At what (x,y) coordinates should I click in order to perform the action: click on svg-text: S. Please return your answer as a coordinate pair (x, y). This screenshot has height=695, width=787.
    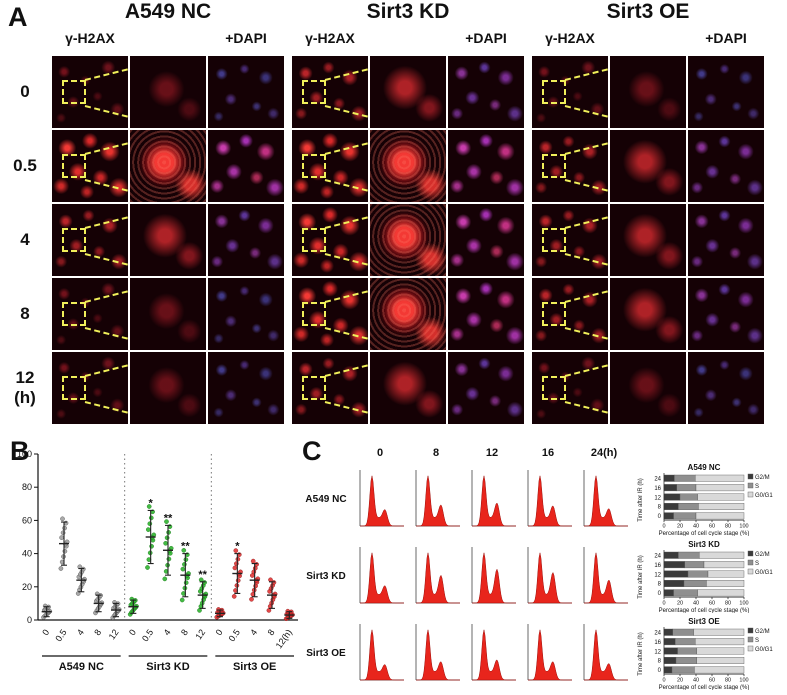
    Looking at the image, I should click on (757, 641).